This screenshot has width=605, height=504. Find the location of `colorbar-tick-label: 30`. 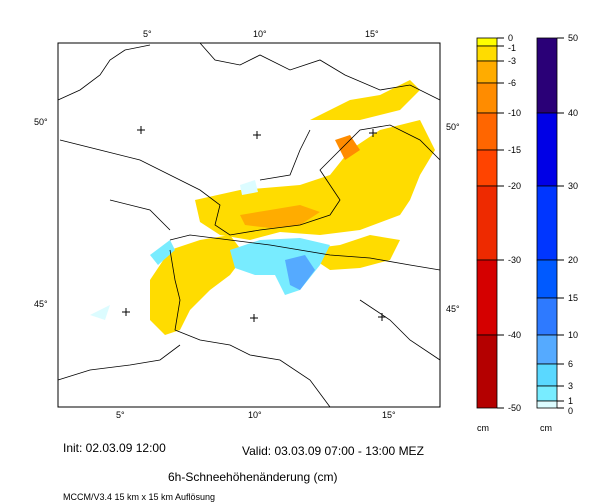

colorbar-tick-label: 30 is located at coordinates (573, 185).